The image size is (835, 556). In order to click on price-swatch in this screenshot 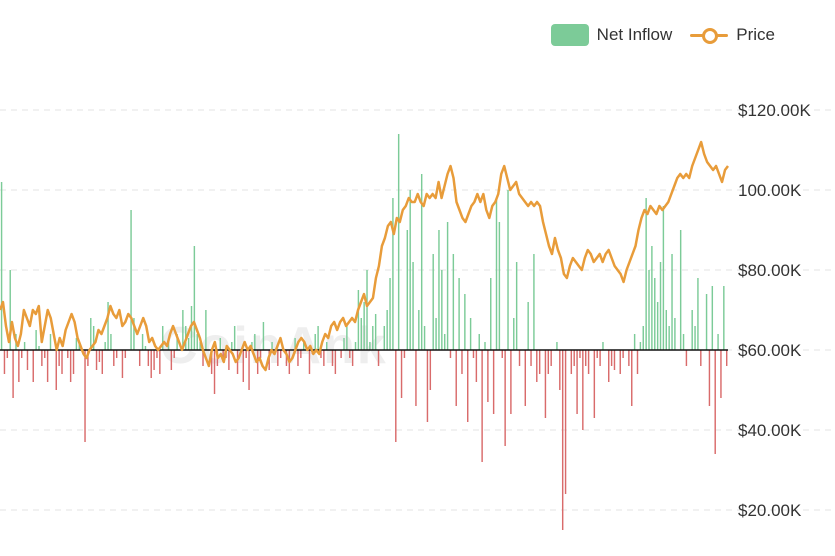, I will do `click(709, 35)`.